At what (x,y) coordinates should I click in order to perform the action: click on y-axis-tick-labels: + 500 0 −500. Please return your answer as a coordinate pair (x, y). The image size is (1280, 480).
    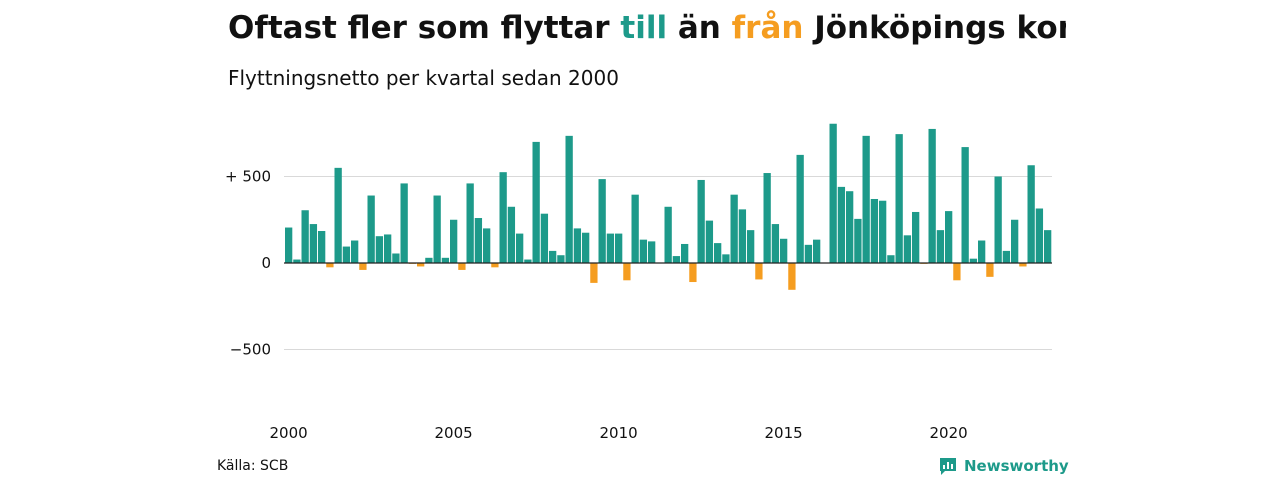
    Looking at the image, I should click on (248, 263).